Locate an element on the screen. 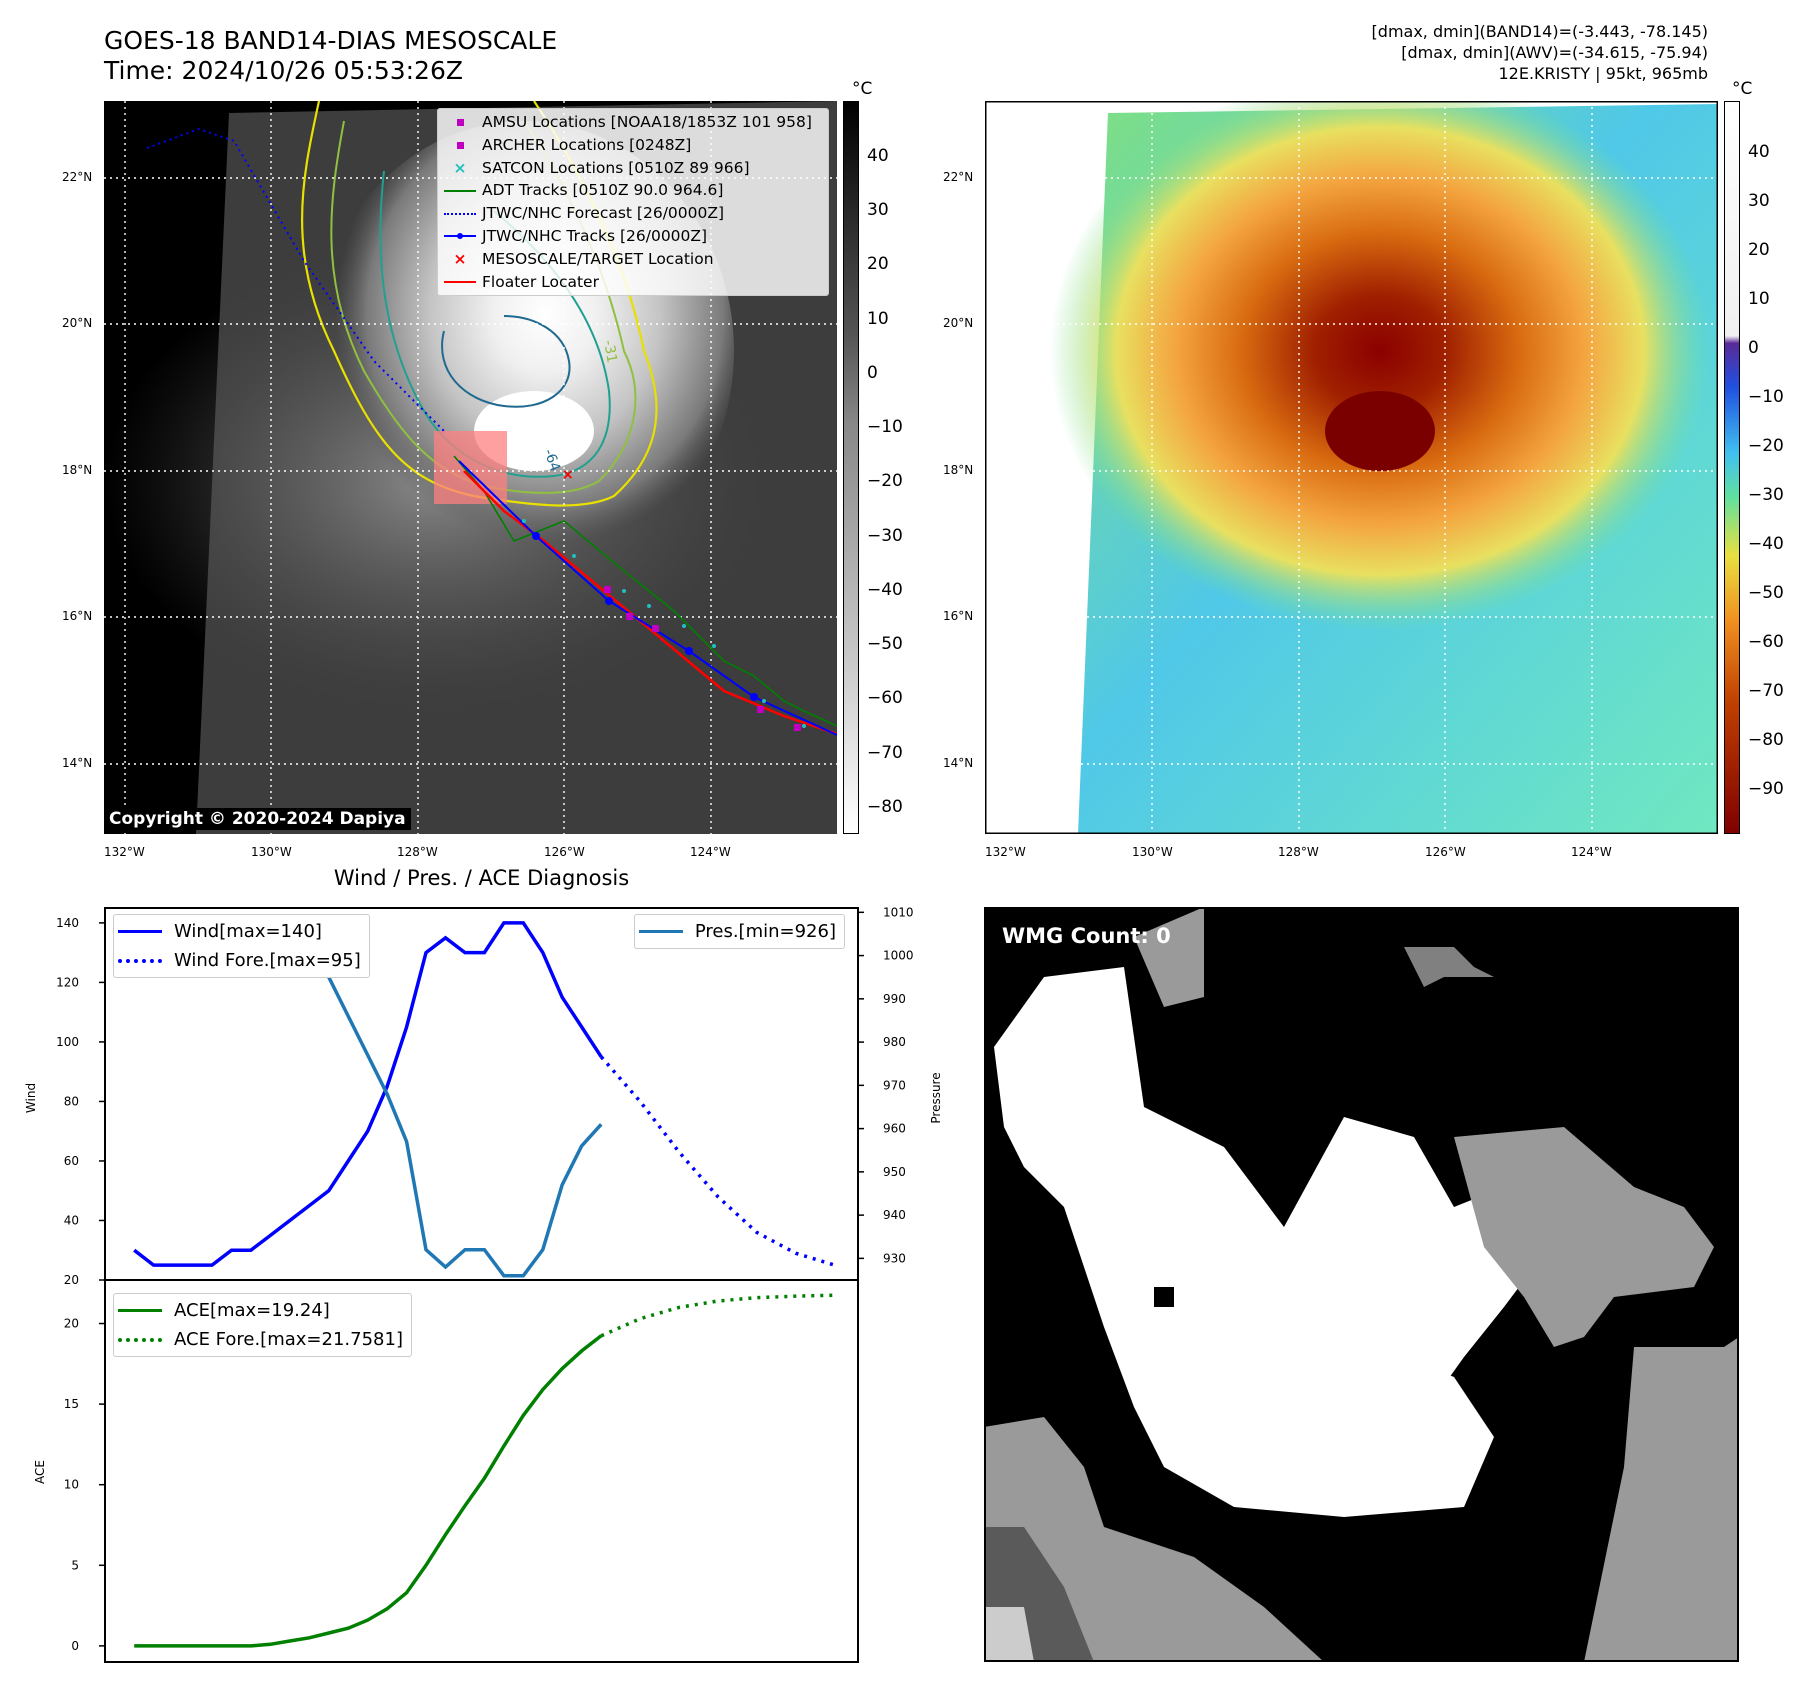  contour-blue is located at coordinates (506, 361).